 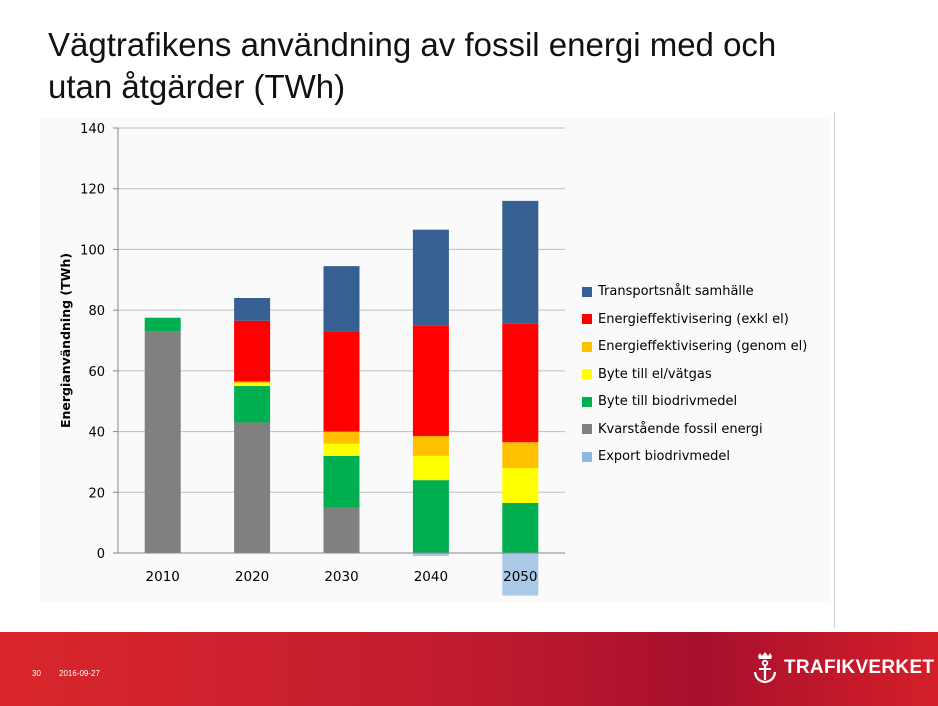 What do you see at coordinates (36, 673) in the screenshot?
I see `page-number: 30` at bounding box center [36, 673].